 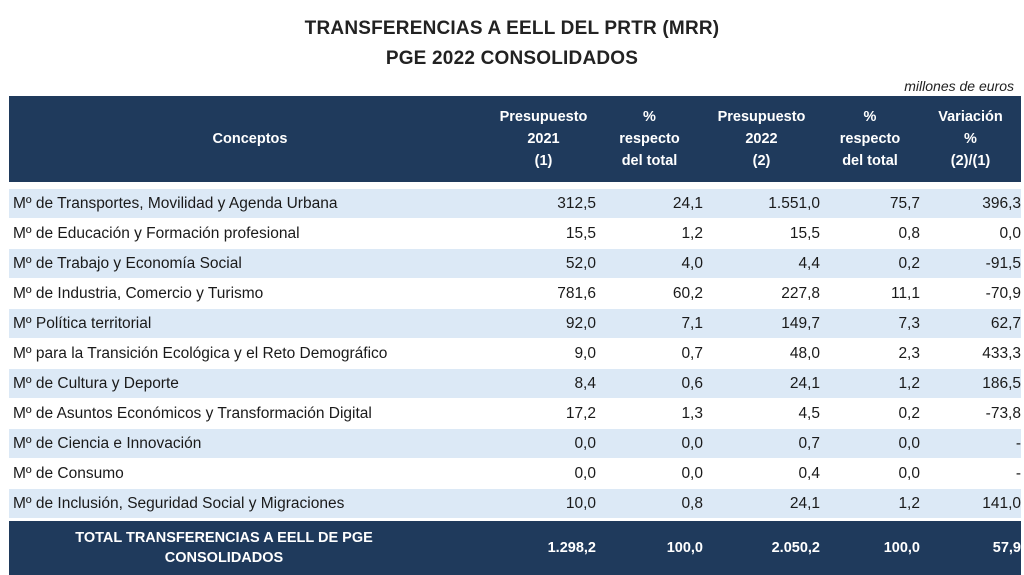 What do you see at coordinates (761, 414) in the screenshot?
I see `cell-p2022: 4,5` at bounding box center [761, 414].